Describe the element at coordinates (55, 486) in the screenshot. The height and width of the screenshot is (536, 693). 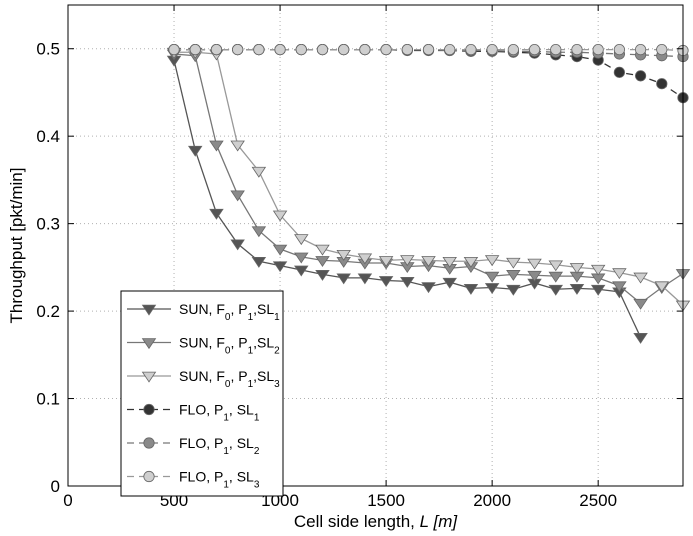
I see `y-tick-label: 0` at that location.